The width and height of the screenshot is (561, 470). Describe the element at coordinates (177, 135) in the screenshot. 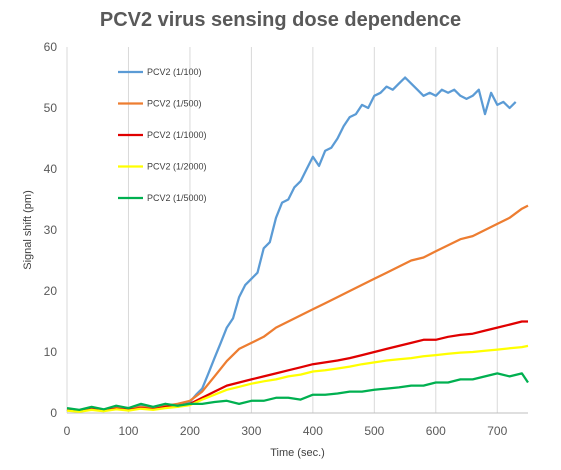

I see `legend-label-3: PCV2 (1/1000)` at that location.